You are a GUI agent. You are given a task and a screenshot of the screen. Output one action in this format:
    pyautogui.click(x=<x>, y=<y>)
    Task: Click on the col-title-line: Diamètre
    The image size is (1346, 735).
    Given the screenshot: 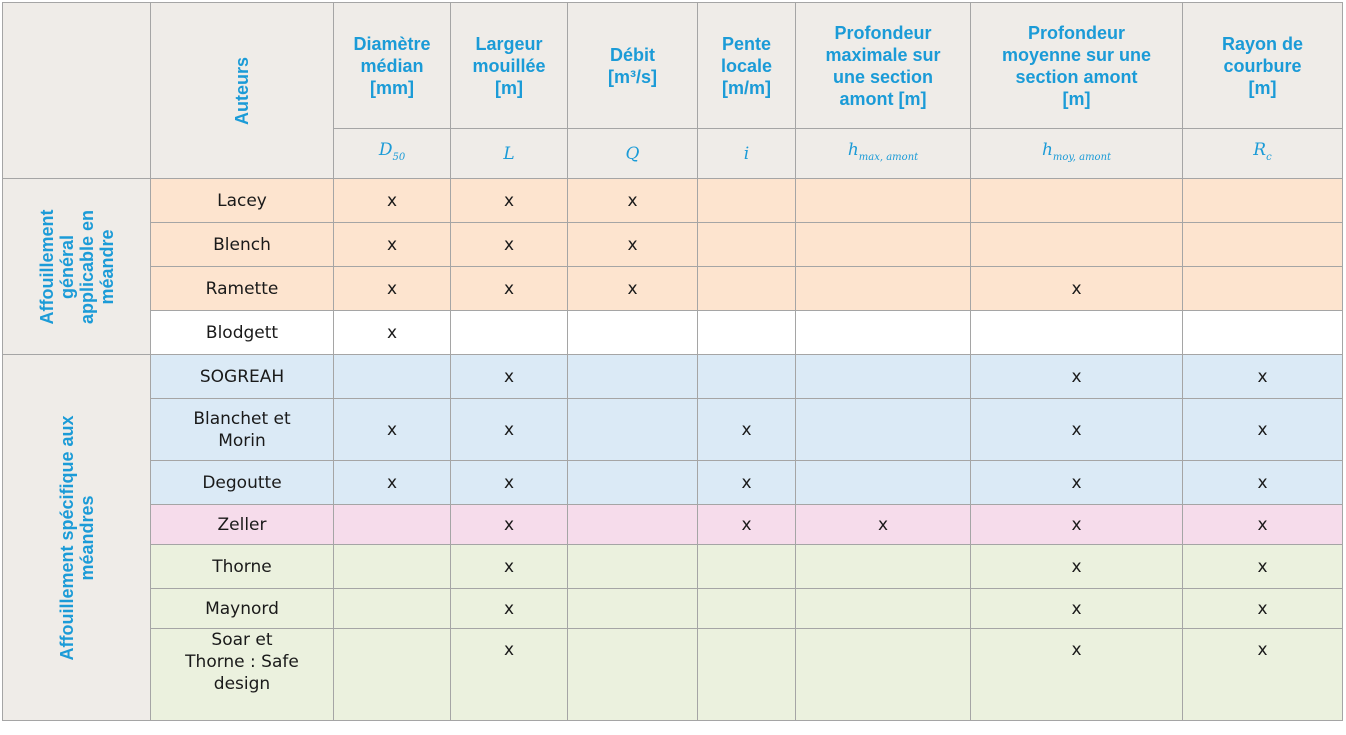 What is the action you would take?
    pyautogui.click(x=392, y=43)
    